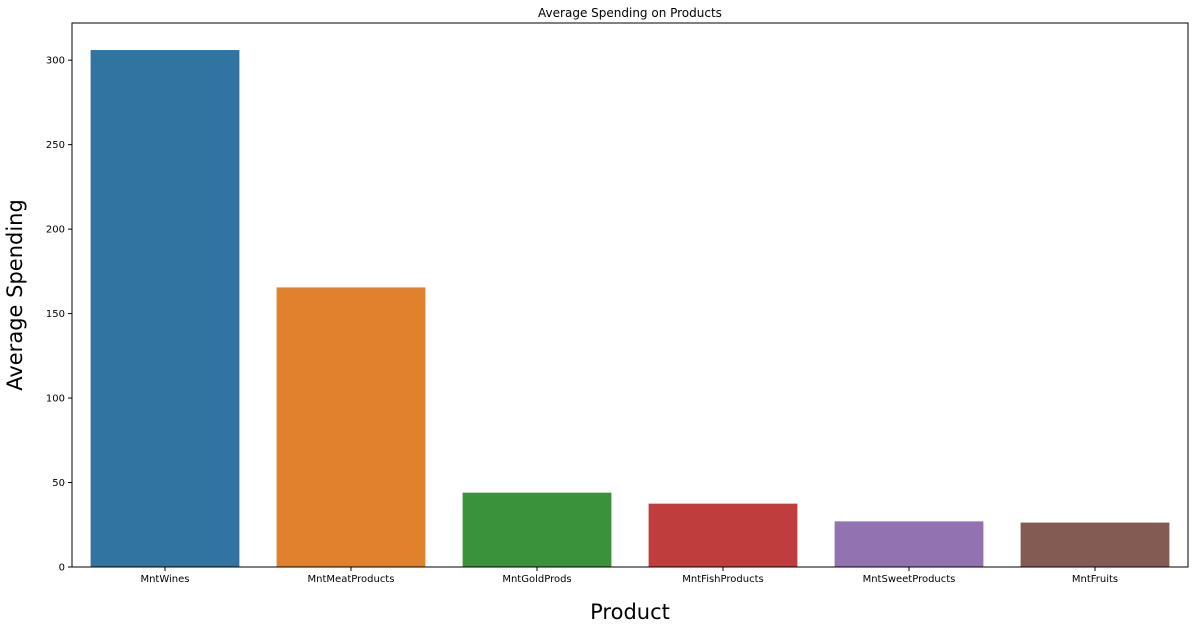  What do you see at coordinates (1095, 579) in the screenshot?
I see `x-tick-label: MntFruits` at bounding box center [1095, 579].